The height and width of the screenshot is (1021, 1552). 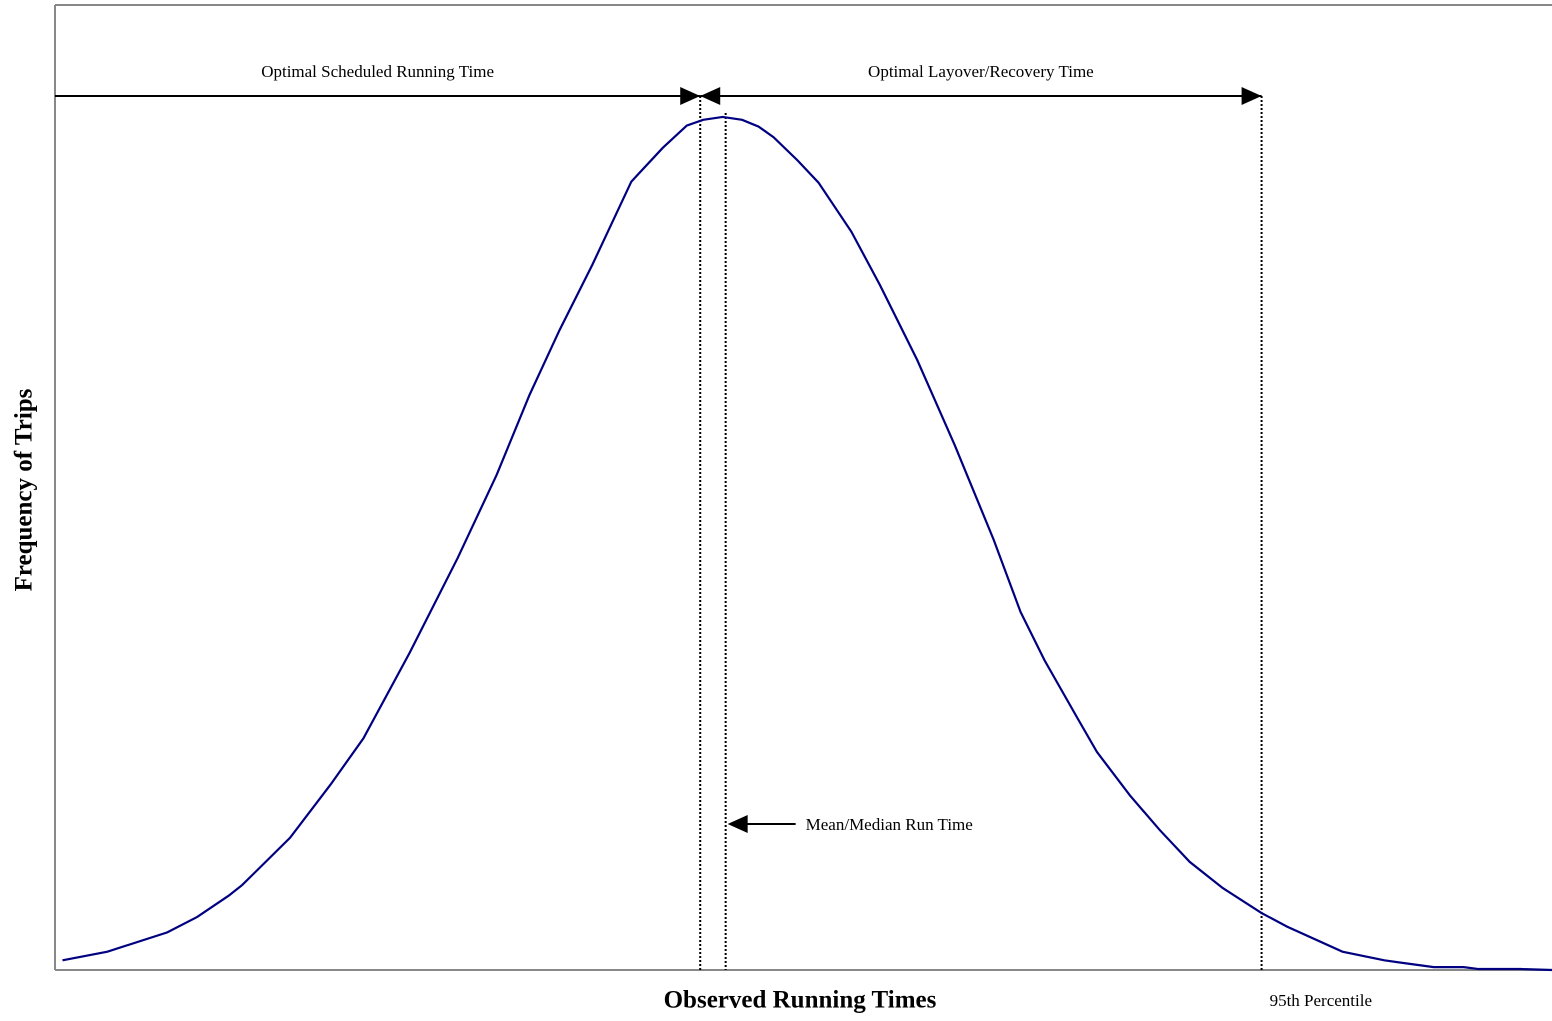 What do you see at coordinates (800, 1000) in the screenshot?
I see `x-axis-title: Observed Running Times` at bounding box center [800, 1000].